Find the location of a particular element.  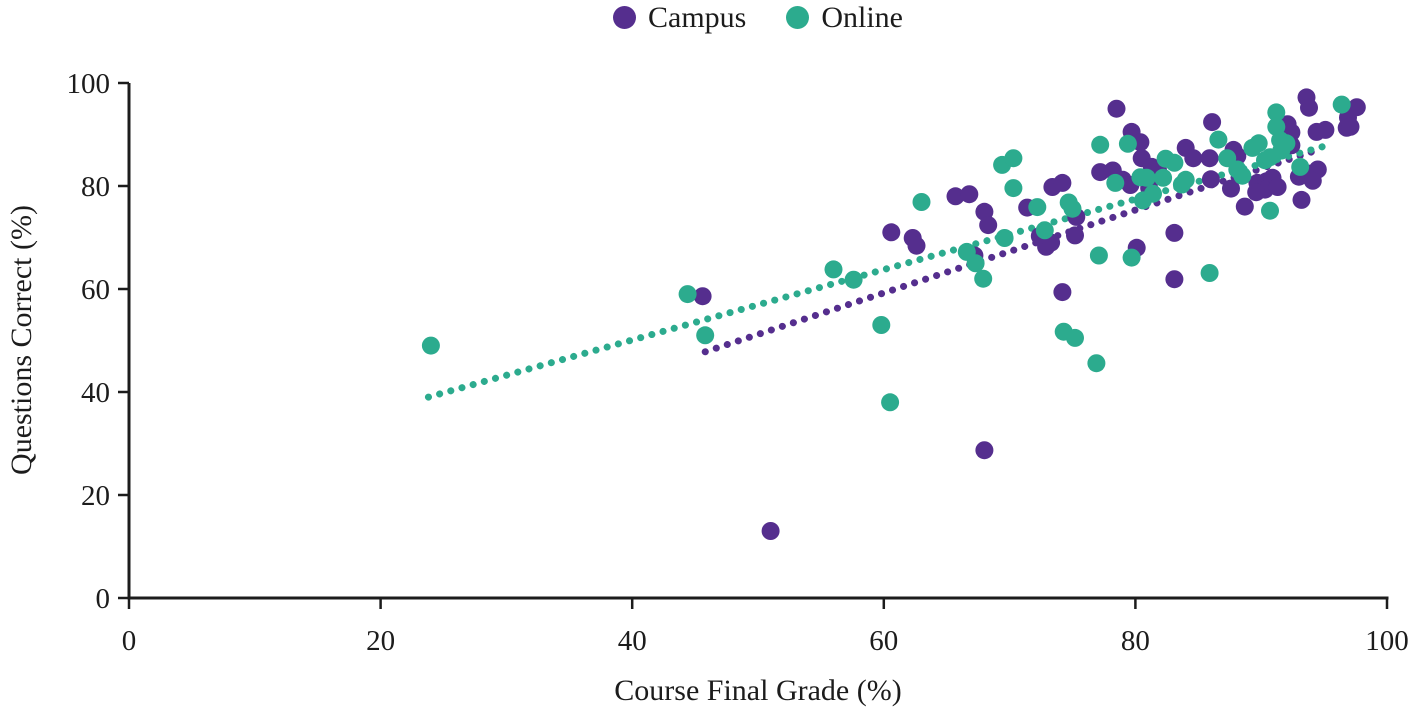

x-tick-label: 20 is located at coordinates (380, 641).